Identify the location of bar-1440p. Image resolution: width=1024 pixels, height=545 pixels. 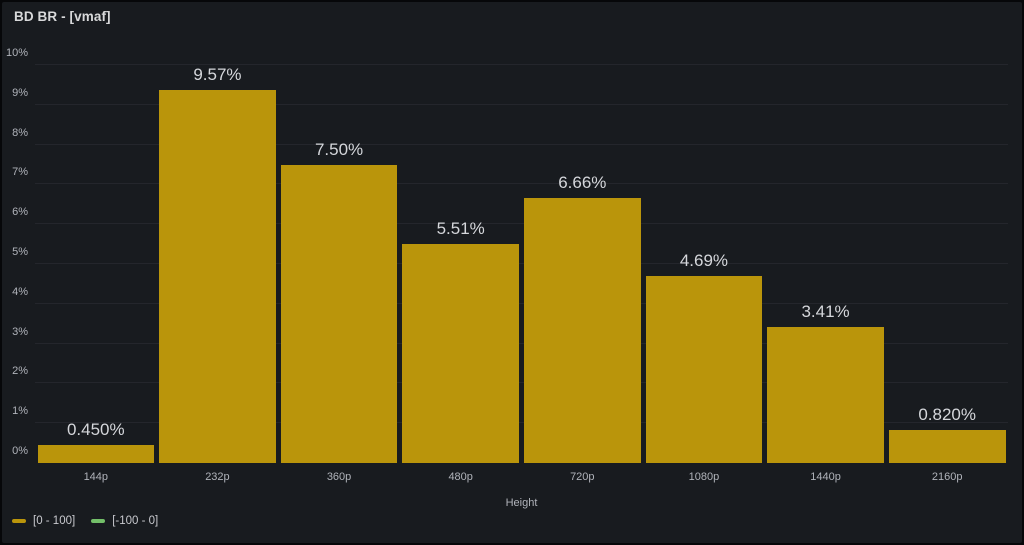
(825, 395).